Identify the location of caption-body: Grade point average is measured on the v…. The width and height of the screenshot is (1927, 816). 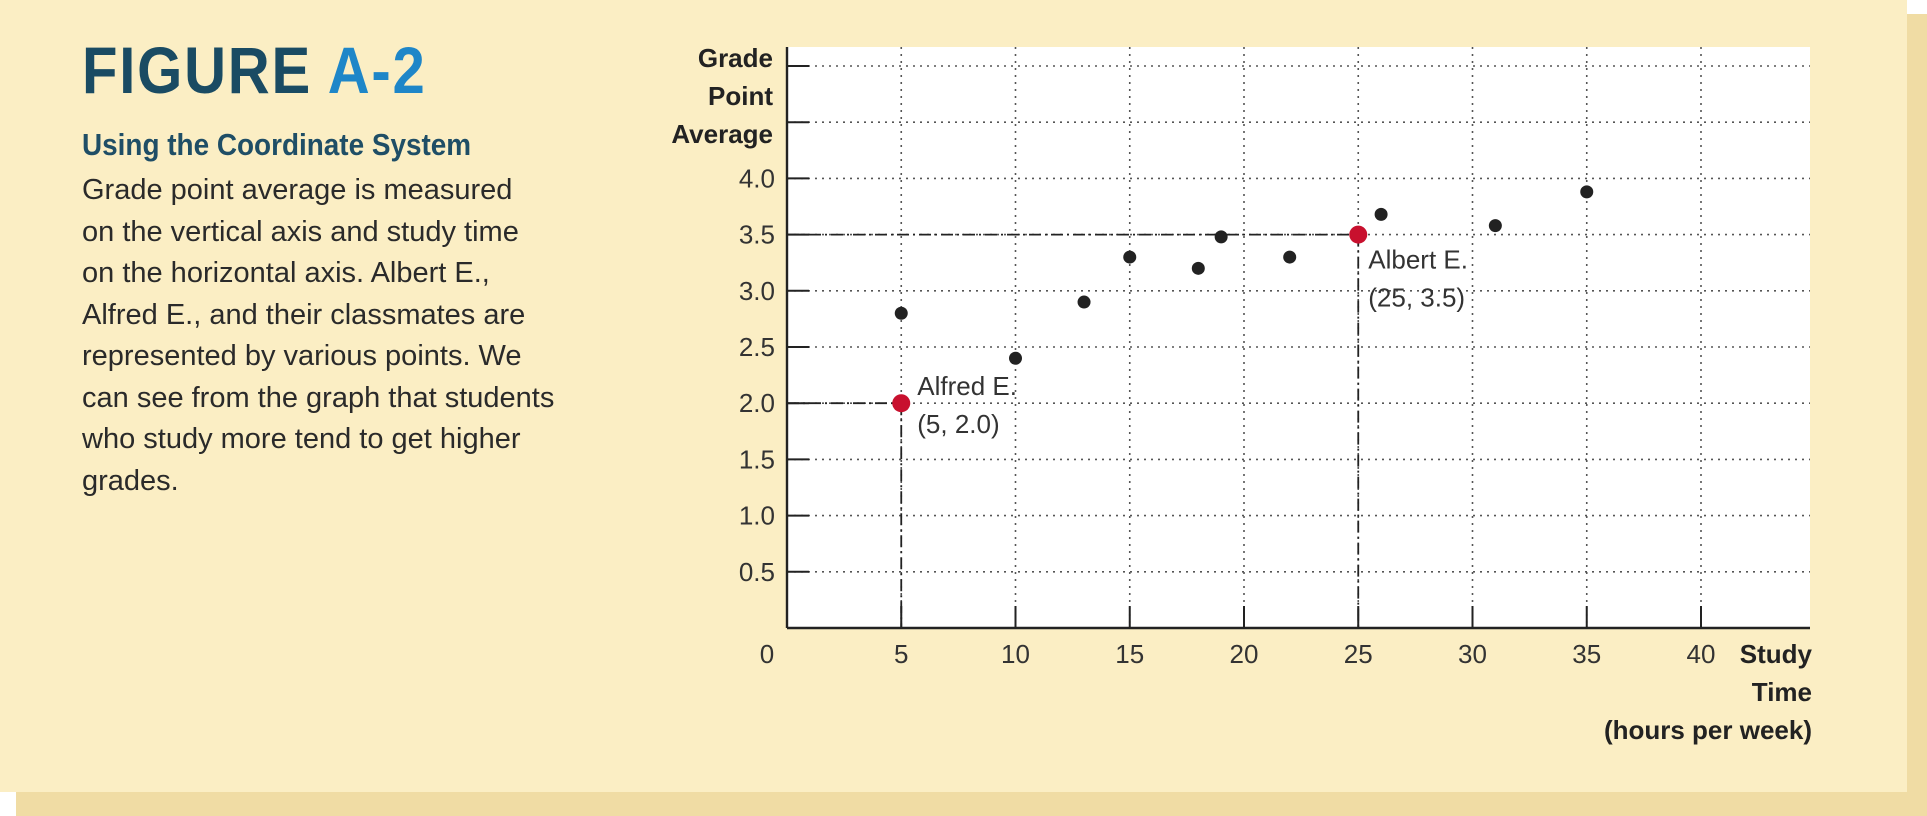
(362, 336).